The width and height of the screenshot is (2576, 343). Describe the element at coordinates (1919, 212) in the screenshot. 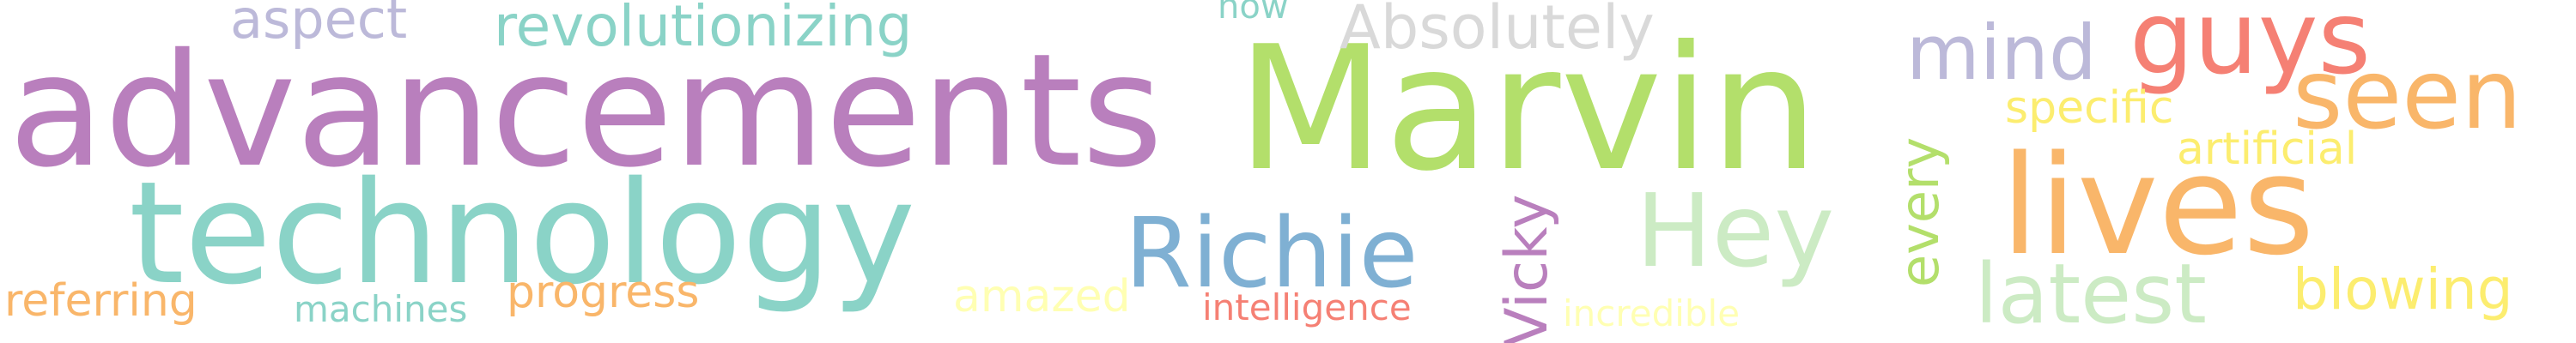

I see `word-every: every` at that location.